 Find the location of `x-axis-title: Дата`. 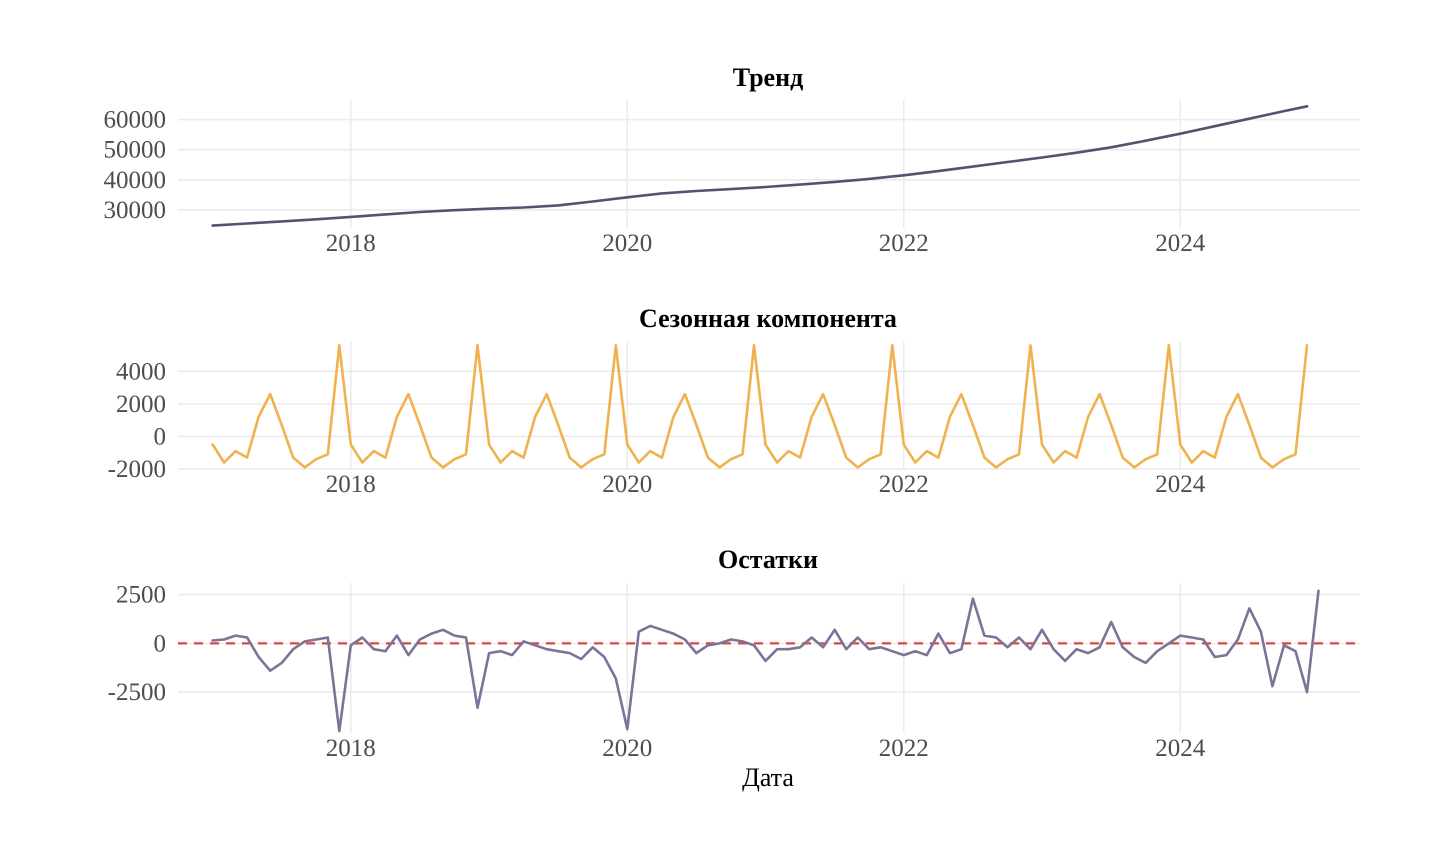

x-axis-title: Дата is located at coordinates (768, 777).